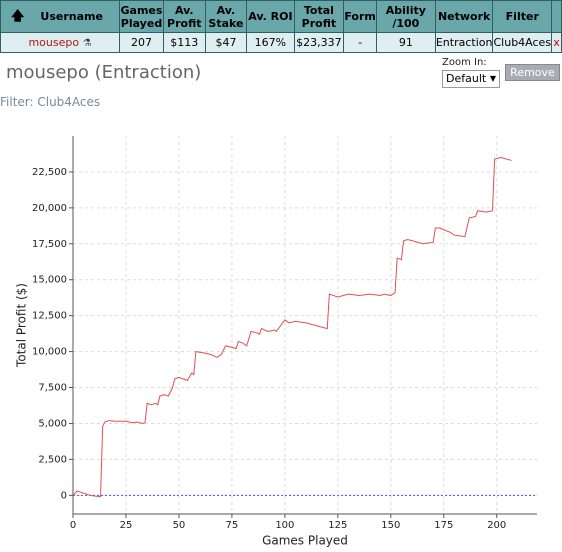 This screenshot has width=562, height=552. Describe the element at coordinates (319, 42) in the screenshot. I see `cell: $23,337` at that location.